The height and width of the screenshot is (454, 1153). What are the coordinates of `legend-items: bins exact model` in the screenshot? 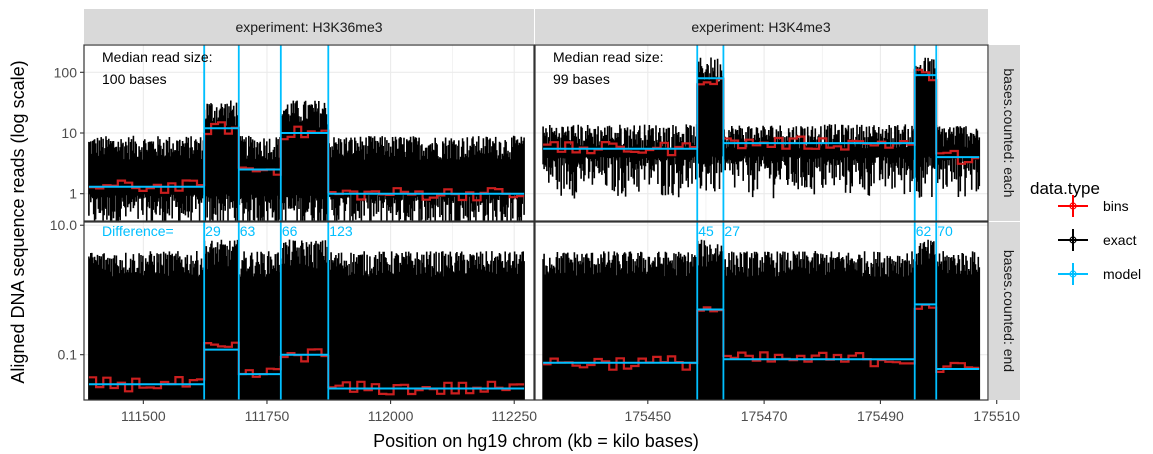 It's located at (1099, 240).